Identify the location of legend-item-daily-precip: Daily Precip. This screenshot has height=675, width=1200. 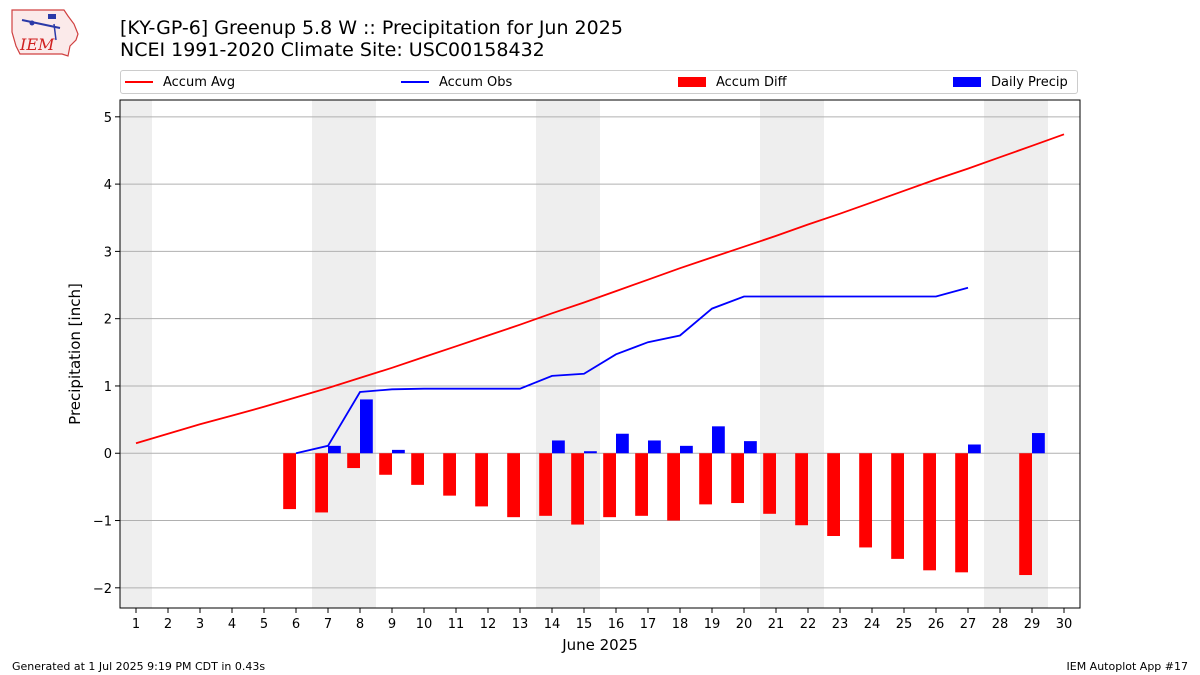
(1010, 82).